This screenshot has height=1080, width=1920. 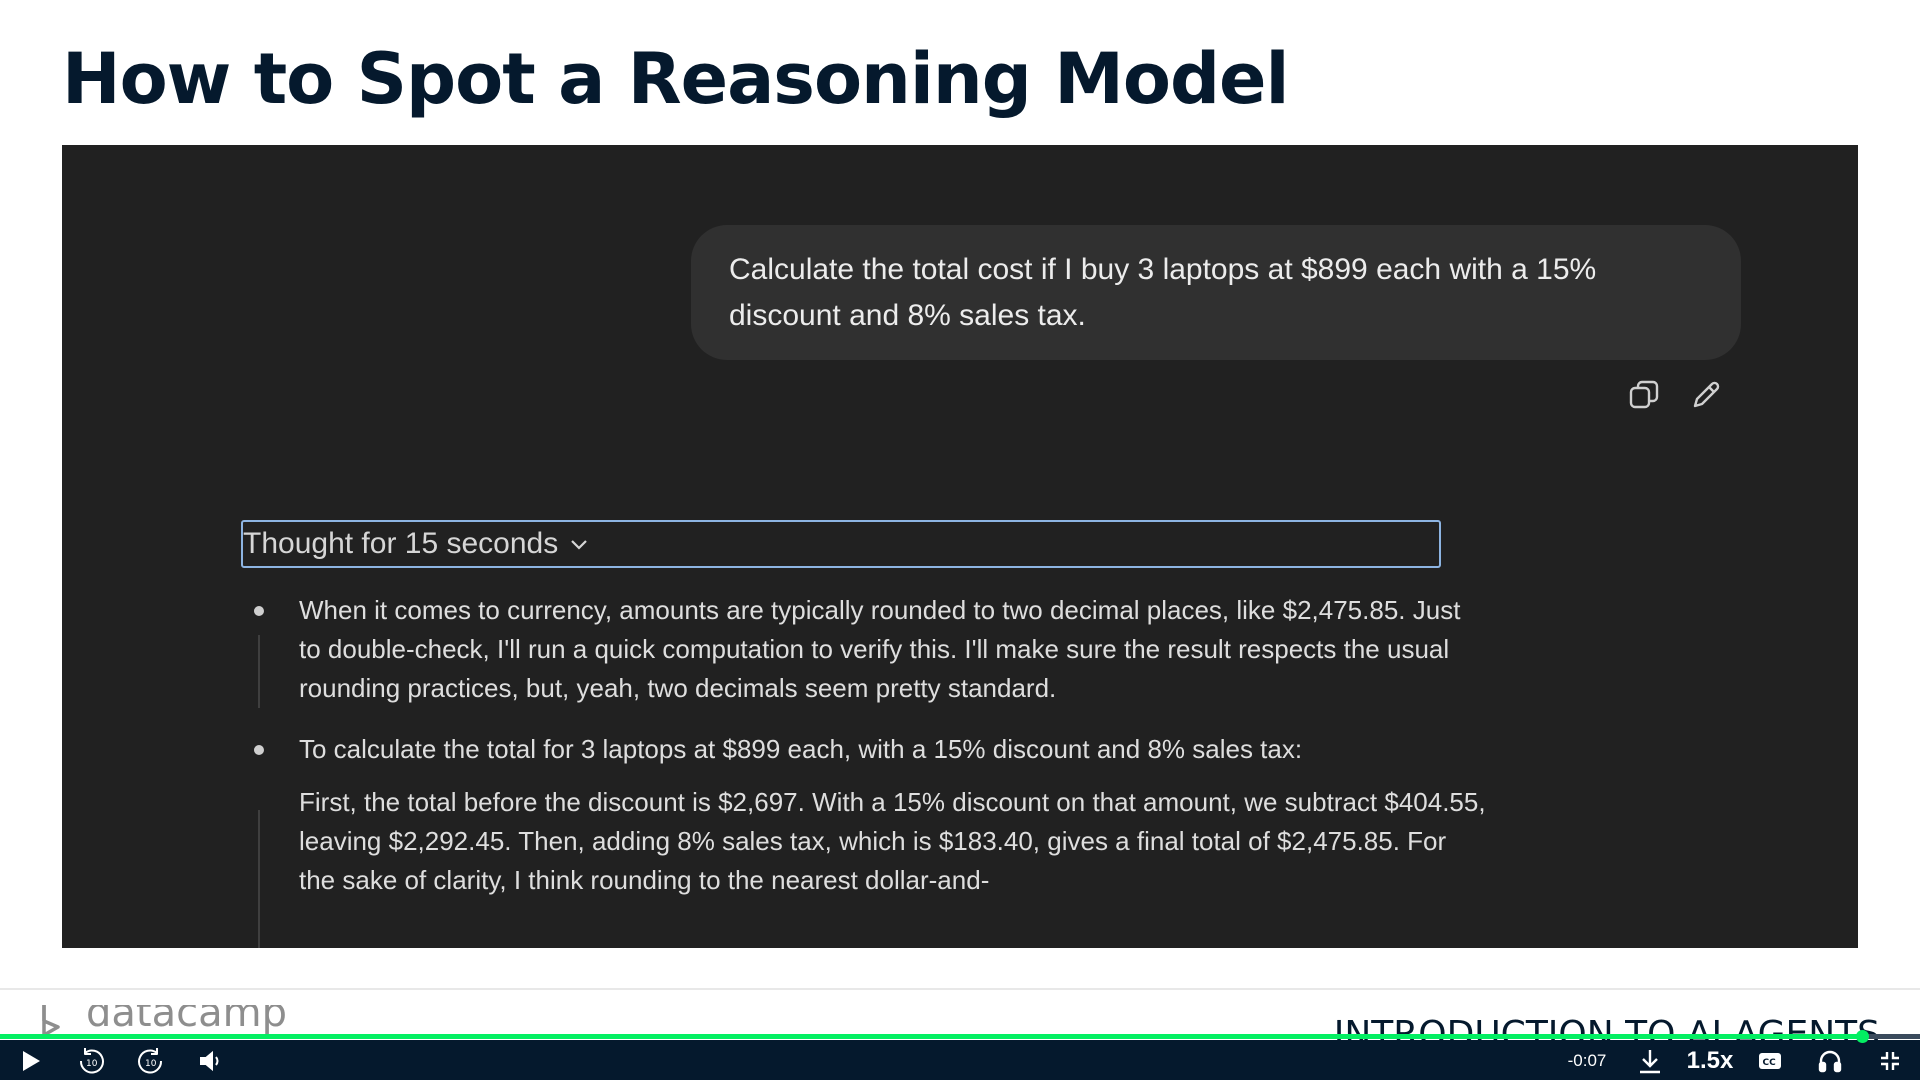 I want to click on play-icon, so click(x=31, y=1061).